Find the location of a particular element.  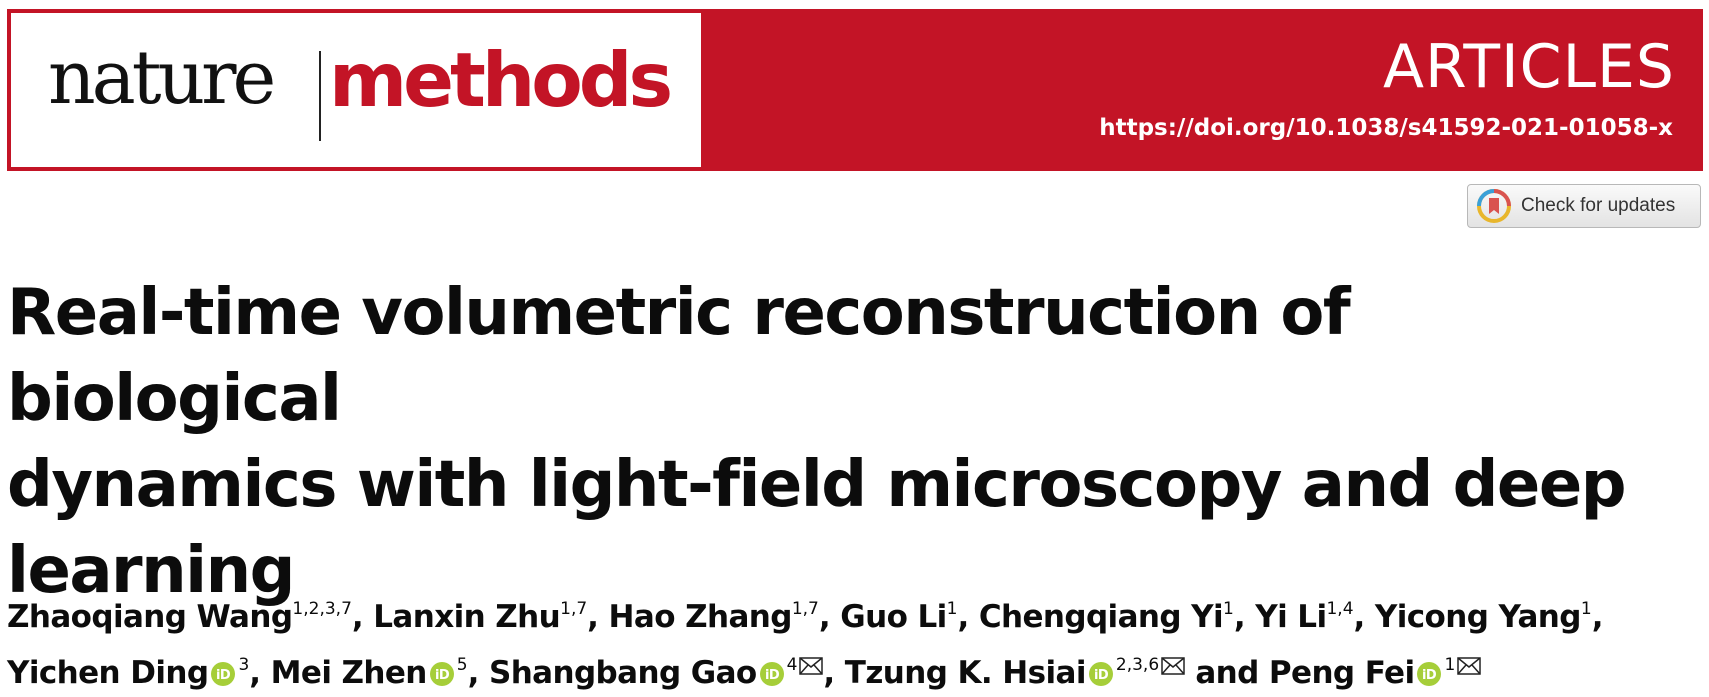

affiliation-marker: 3 is located at coordinates (244, 665).